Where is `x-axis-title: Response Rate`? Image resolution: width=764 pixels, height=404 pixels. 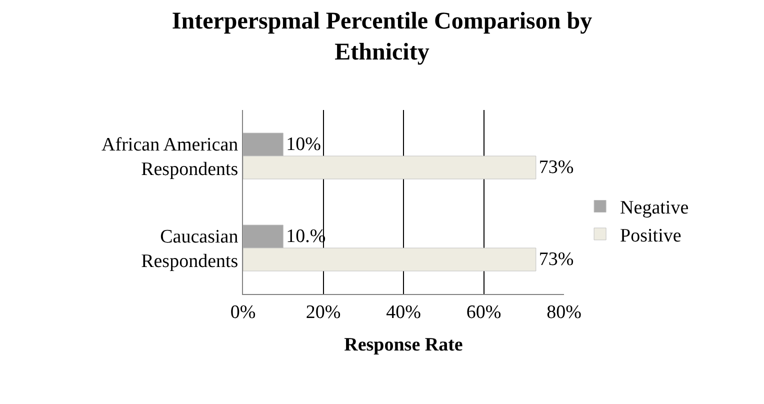 x-axis-title: Response Rate is located at coordinates (403, 345).